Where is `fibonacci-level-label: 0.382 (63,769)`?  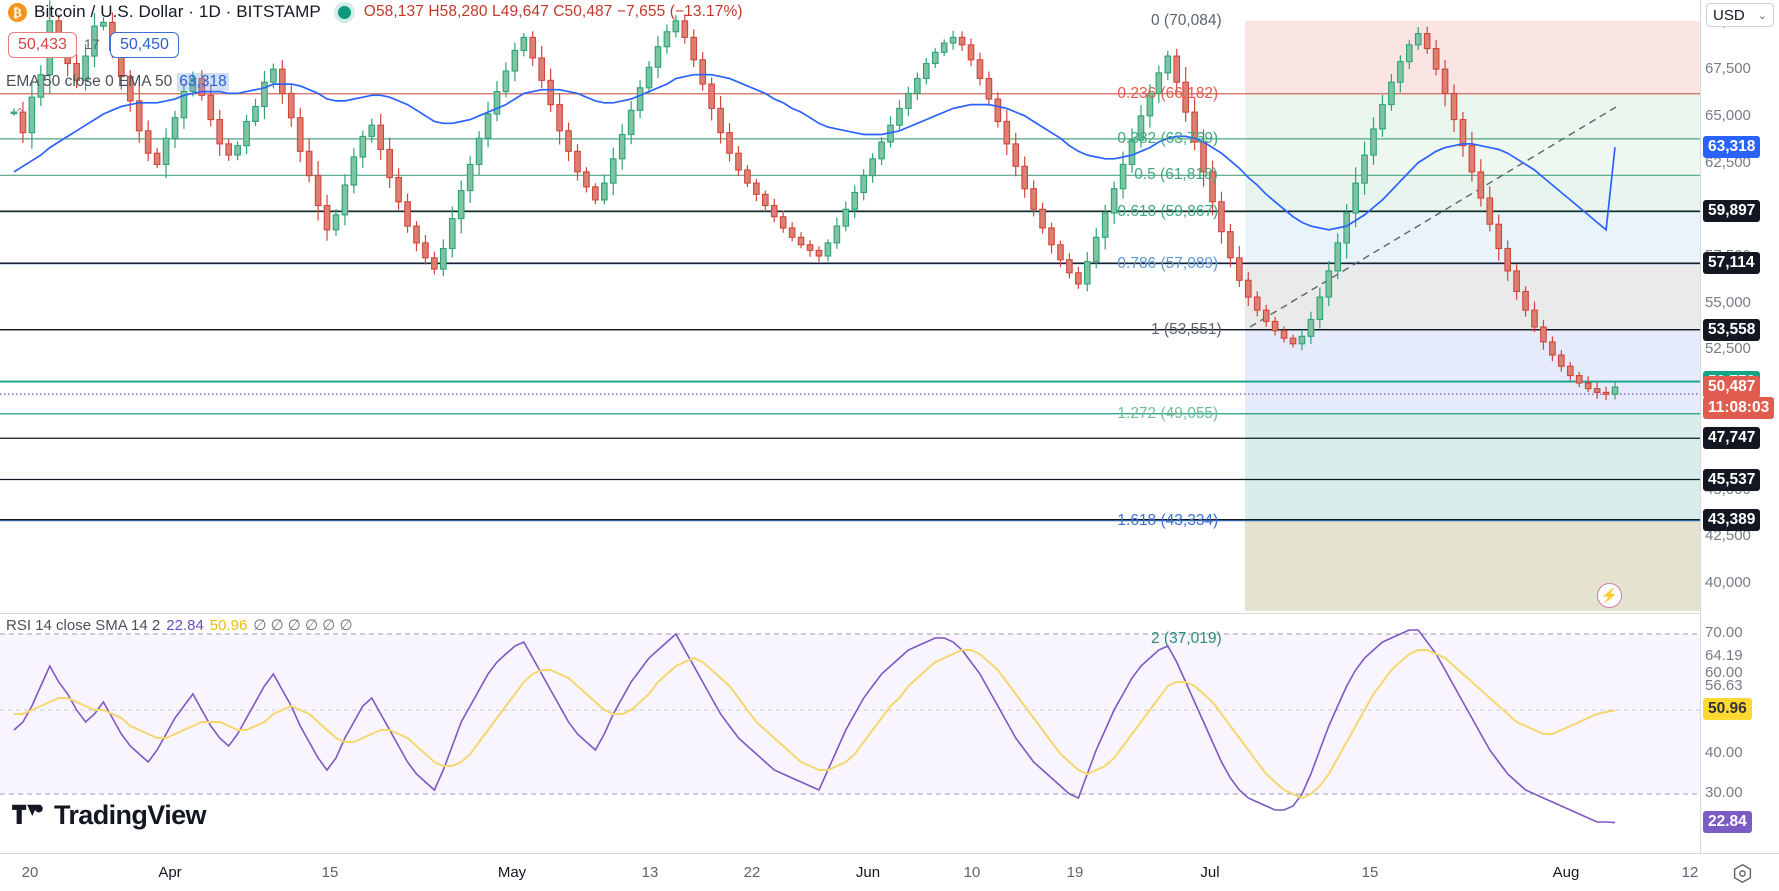 fibonacci-level-label: 0.382 (63,769) is located at coordinates (1168, 138).